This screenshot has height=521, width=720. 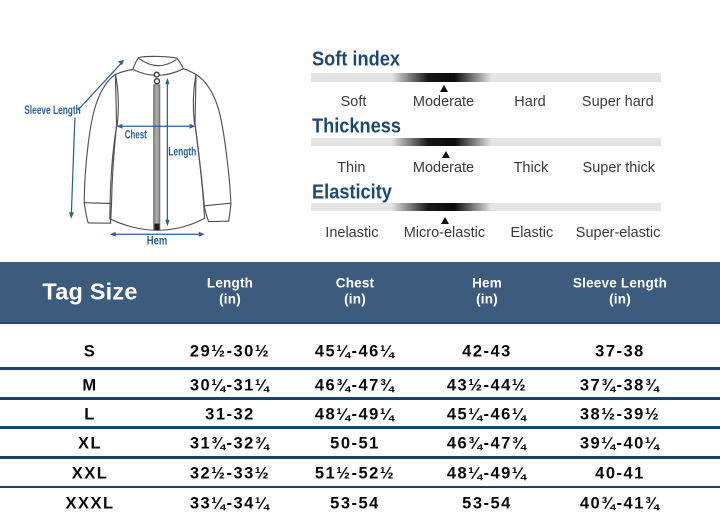 I want to click on svg-text: Sleeve Length, so click(x=52, y=111).